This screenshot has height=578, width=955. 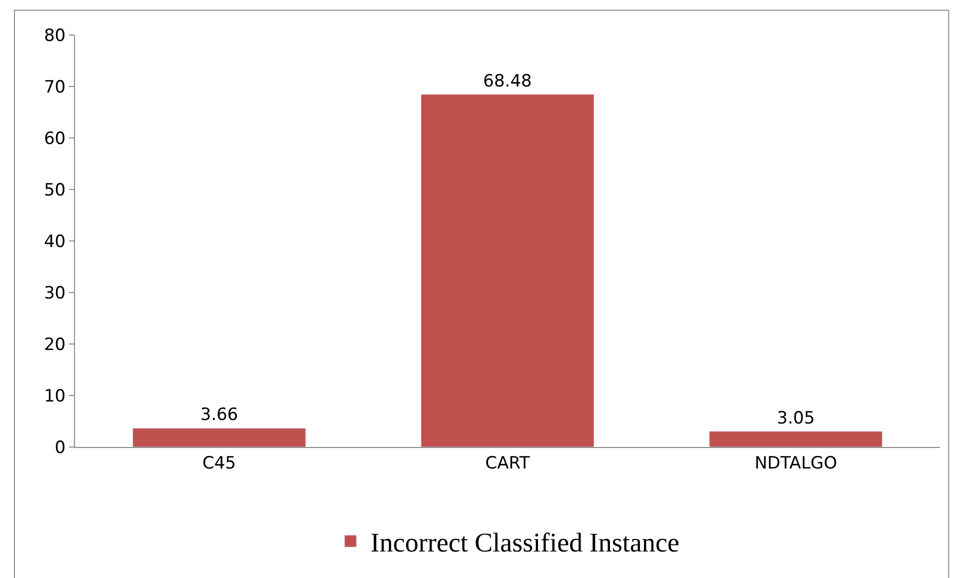 What do you see at coordinates (55, 138) in the screenshot?
I see `y-tick-label: 60` at bounding box center [55, 138].